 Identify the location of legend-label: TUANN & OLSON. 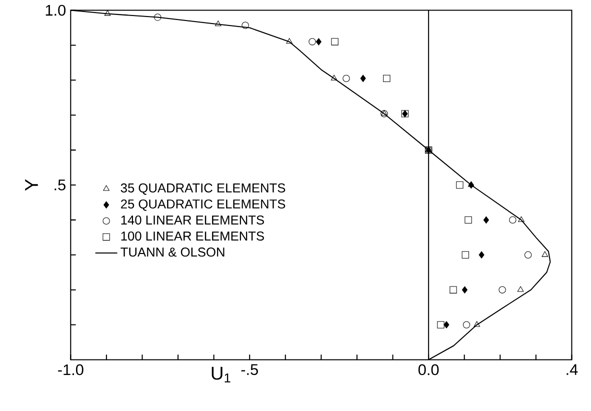
(172, 252).